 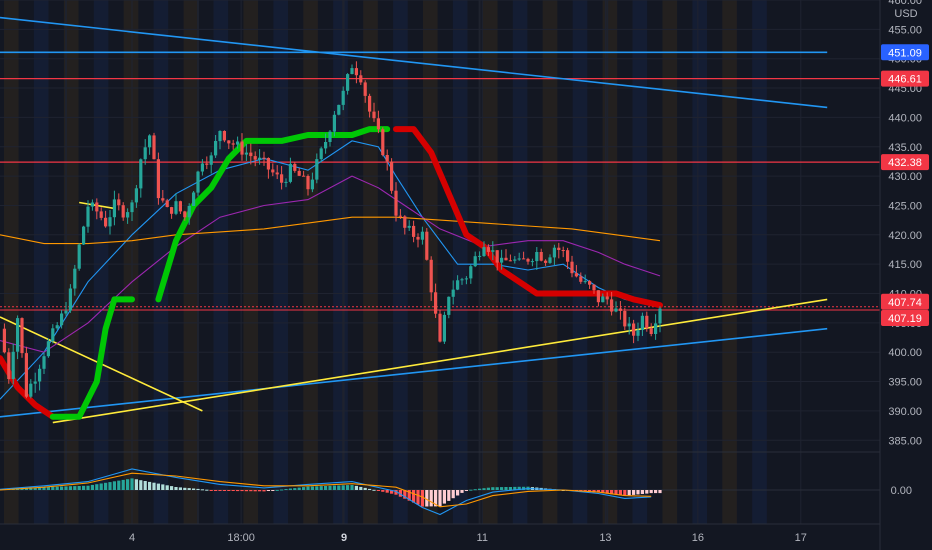 What do you see at coordinates (905, 265) in the screenshot?
I see `y-tick-label: 415.00` at bounding box center [905, 265].